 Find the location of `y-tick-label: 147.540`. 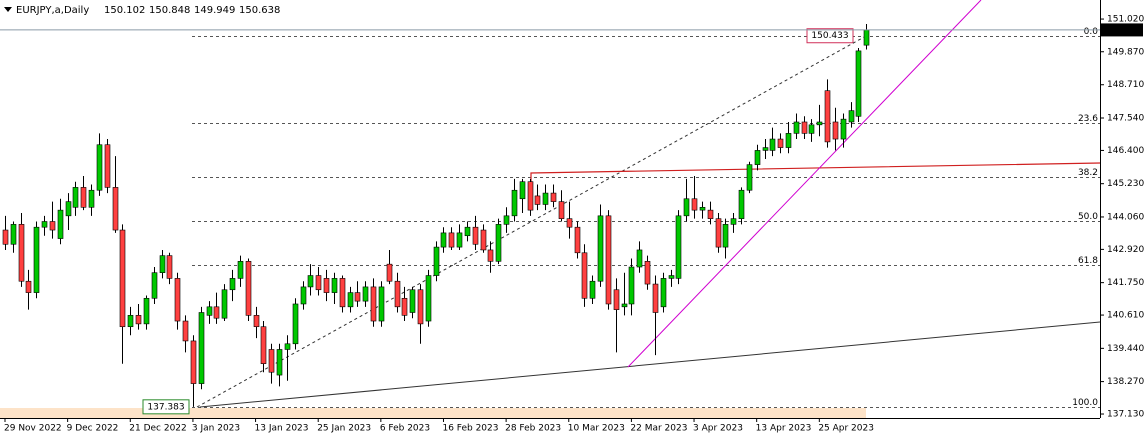

y-tick-label: 147.540 is located at coordinates (1125, 119).